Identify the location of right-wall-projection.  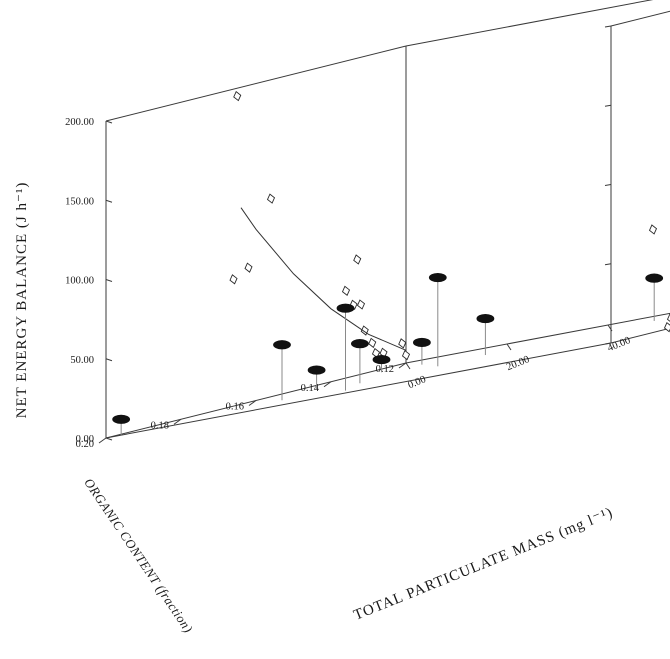
(659, 278).